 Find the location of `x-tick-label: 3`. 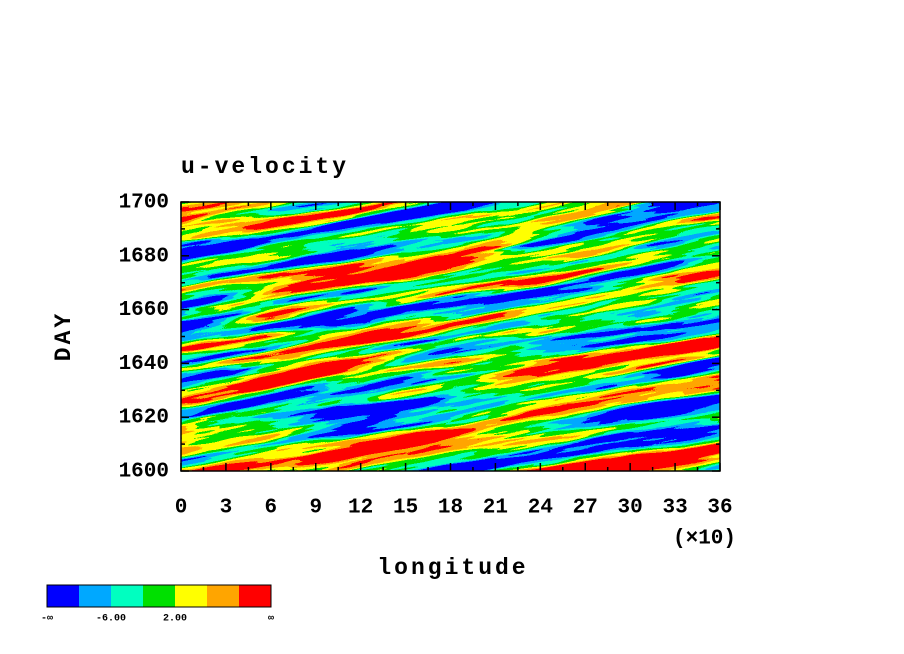

x-tick-label: 3 is located at coordinates (226, 508).